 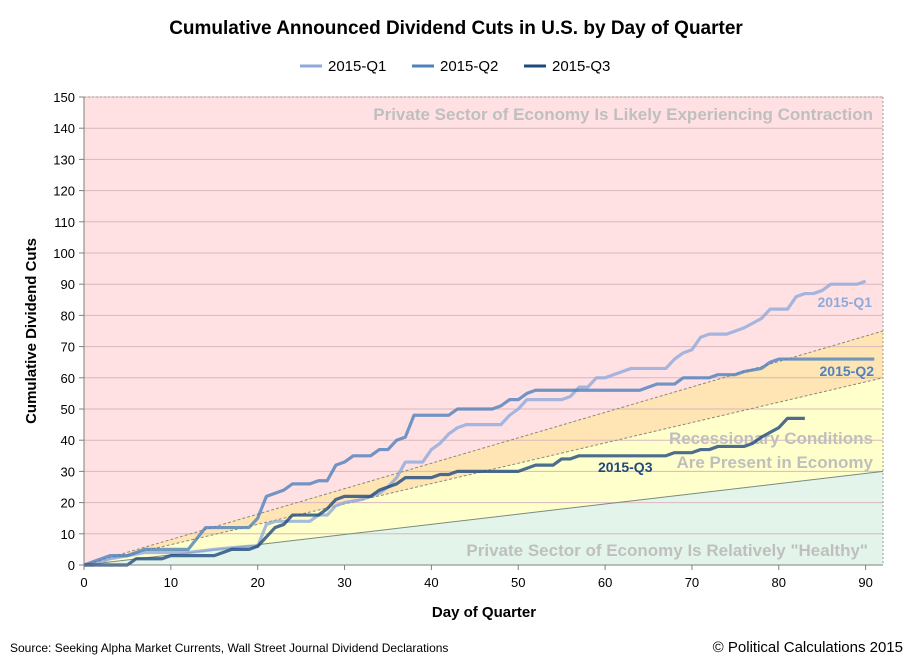 I want to click on x-tick-label: 60, so click(x=605, y=582).